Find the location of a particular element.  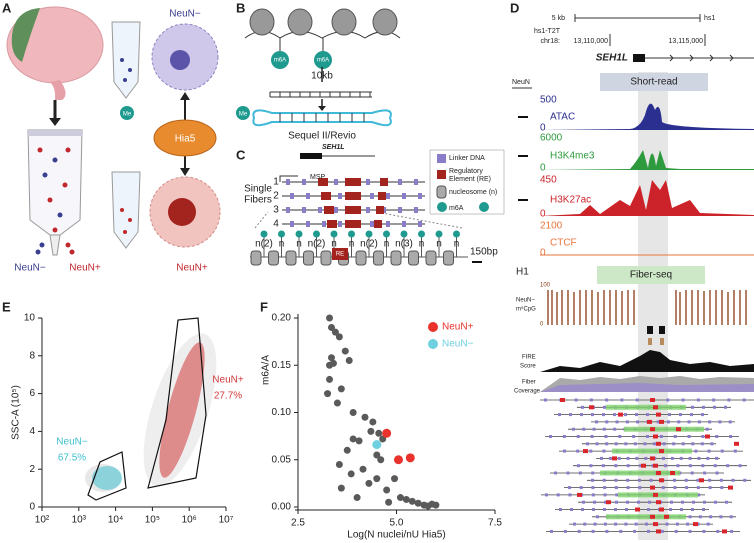

x-tick-label: 5.0 is located at coordinates (397, 523).